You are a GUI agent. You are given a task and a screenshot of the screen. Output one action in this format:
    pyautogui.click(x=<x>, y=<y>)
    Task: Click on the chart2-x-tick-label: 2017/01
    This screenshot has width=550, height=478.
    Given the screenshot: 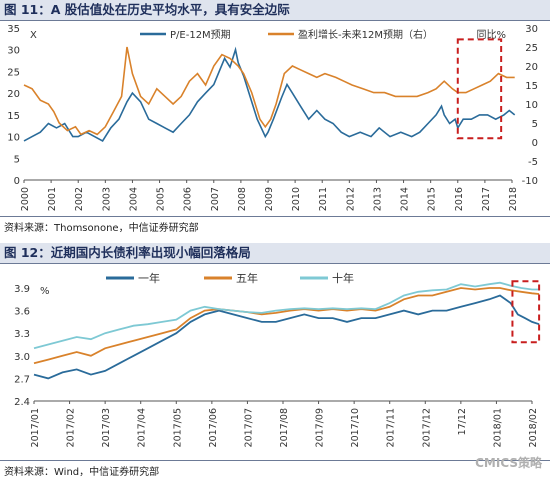 What is the action you would take?
    pyautogui.click(x=35, y=427)
    